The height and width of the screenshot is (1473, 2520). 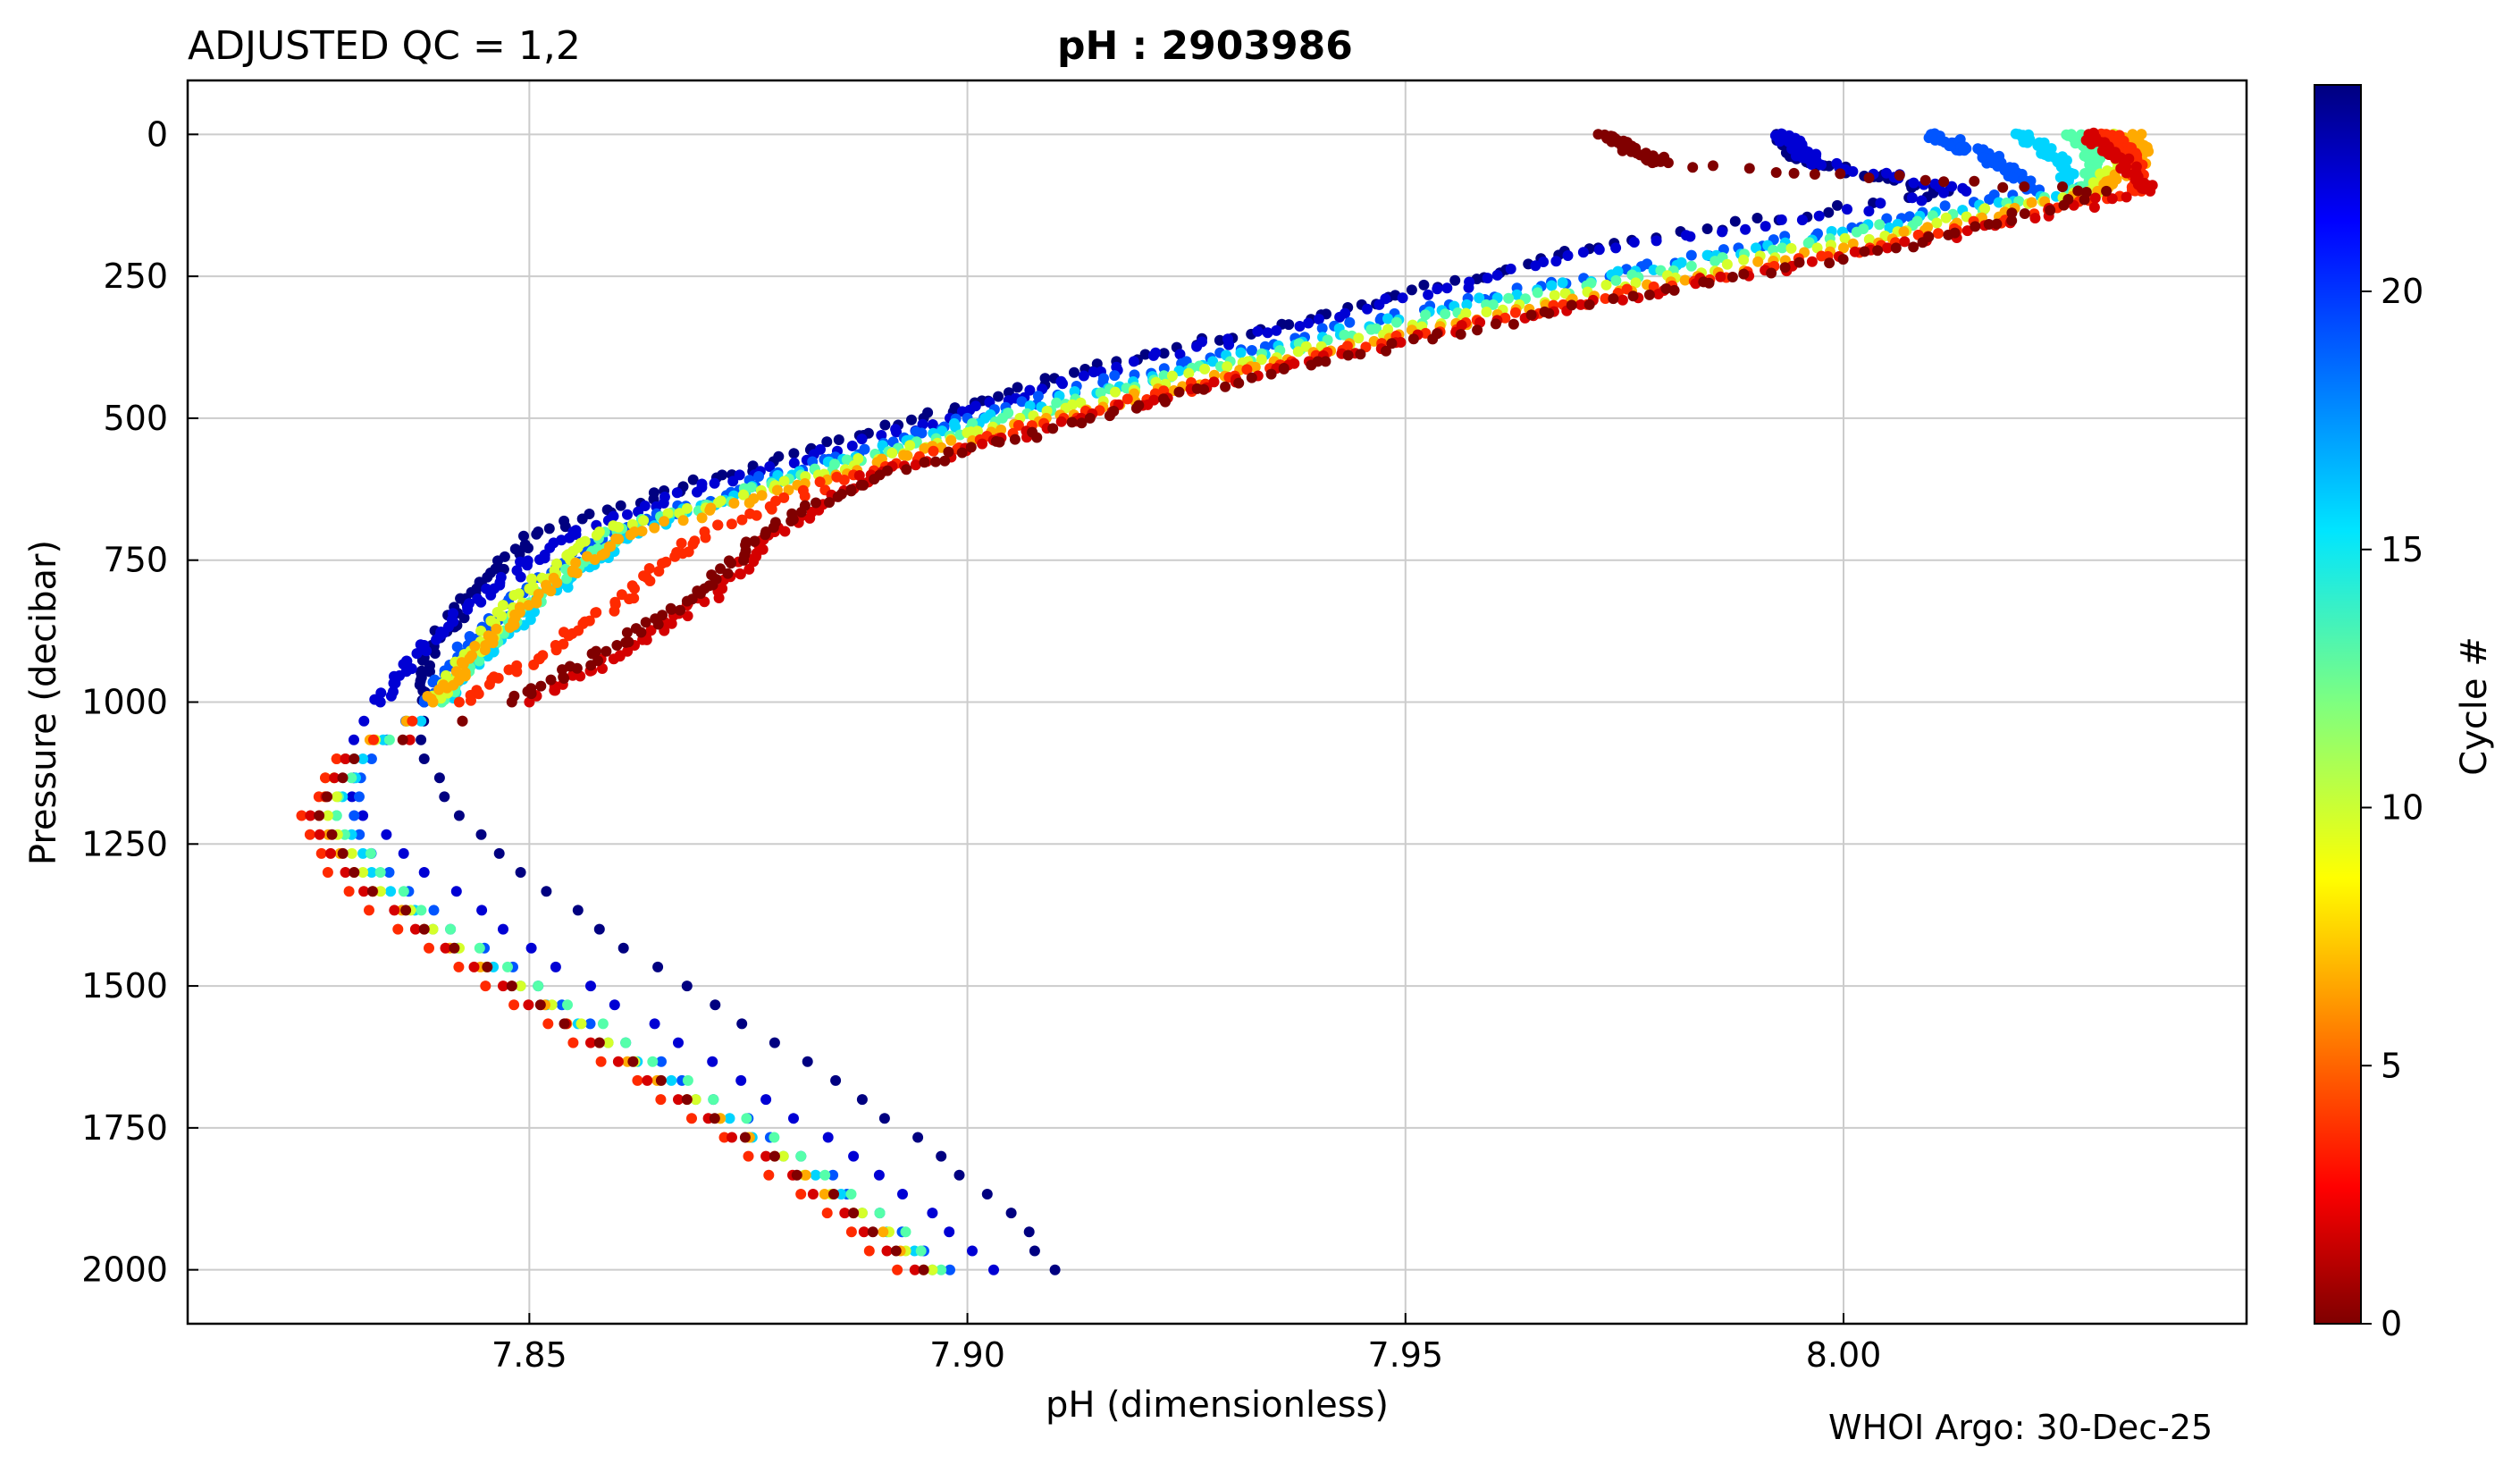 I want to click on y-axis: 0 250 500 750 1000 1250 1500 1750 2000, so click(x=139, y=702).